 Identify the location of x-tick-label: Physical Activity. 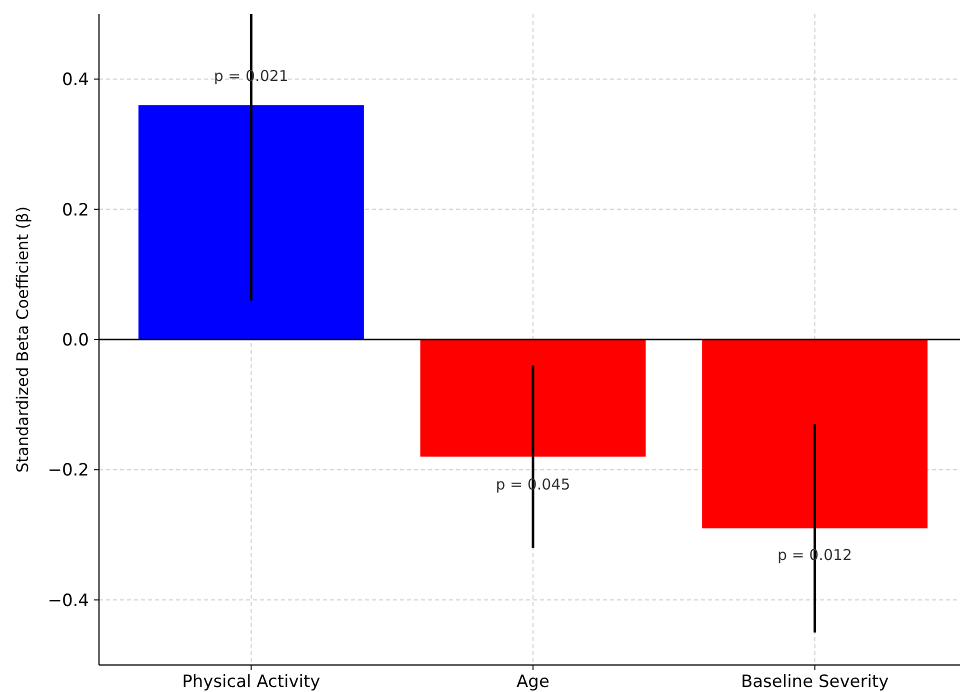
(251, 682).